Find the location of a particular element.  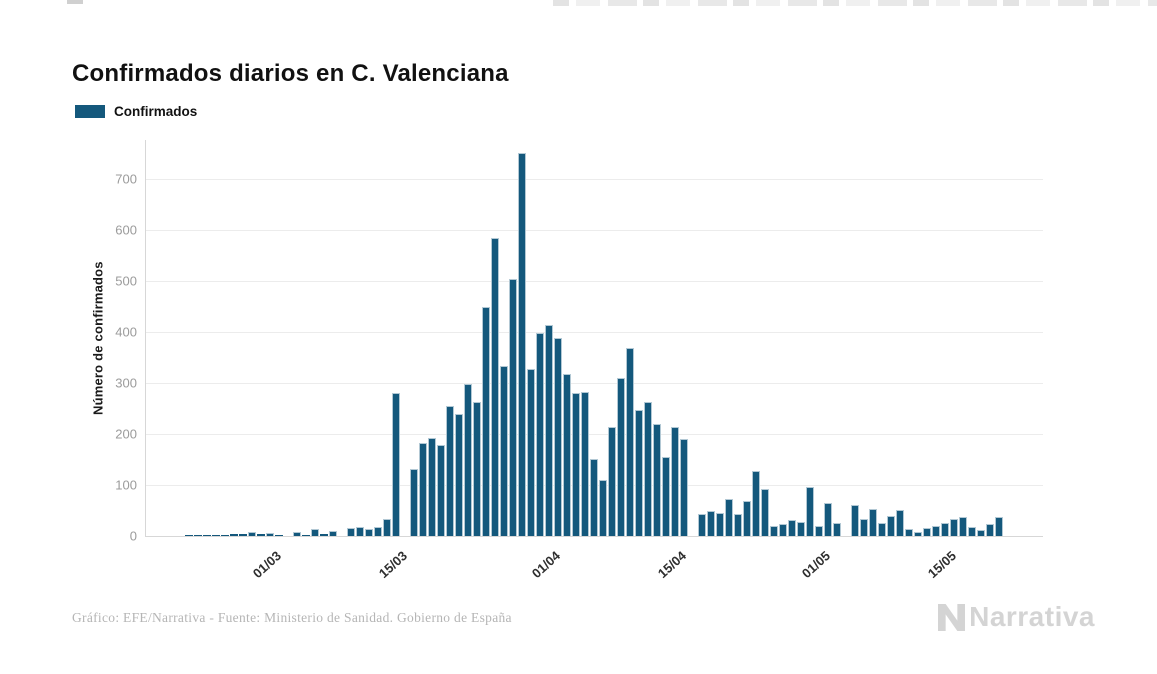

bar-29/03 is located at coordinates (521, 344).